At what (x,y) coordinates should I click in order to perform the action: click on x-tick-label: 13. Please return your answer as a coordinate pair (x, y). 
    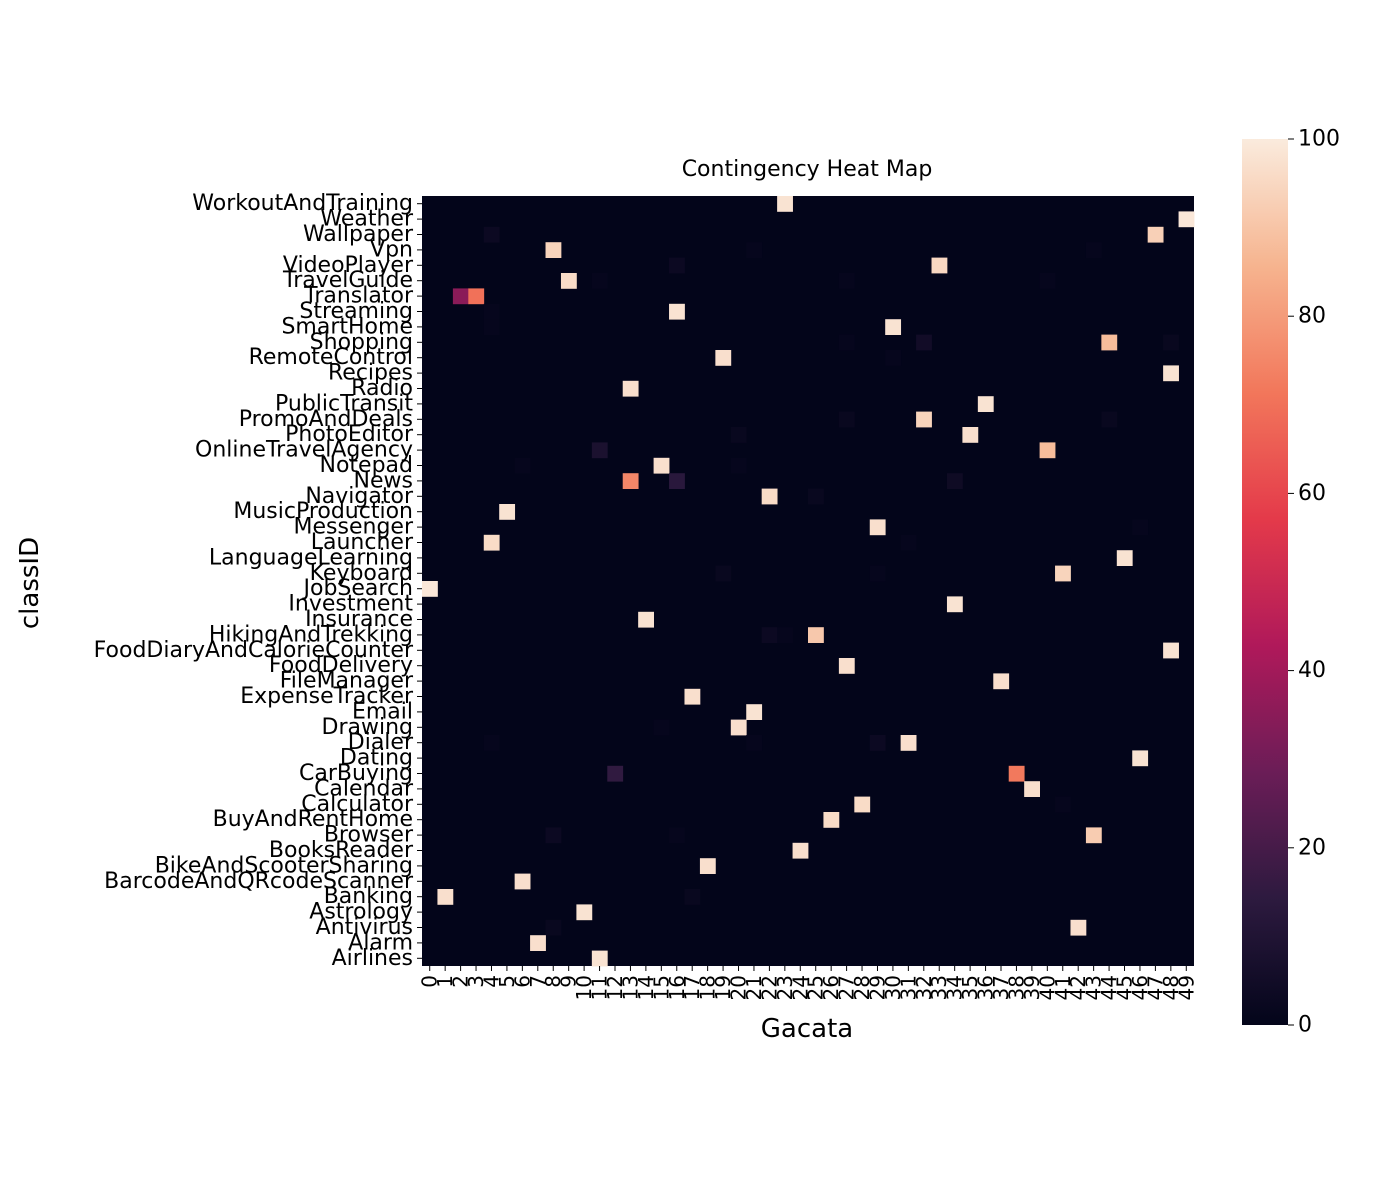
    Looking at the image, I should click on (630, 987).